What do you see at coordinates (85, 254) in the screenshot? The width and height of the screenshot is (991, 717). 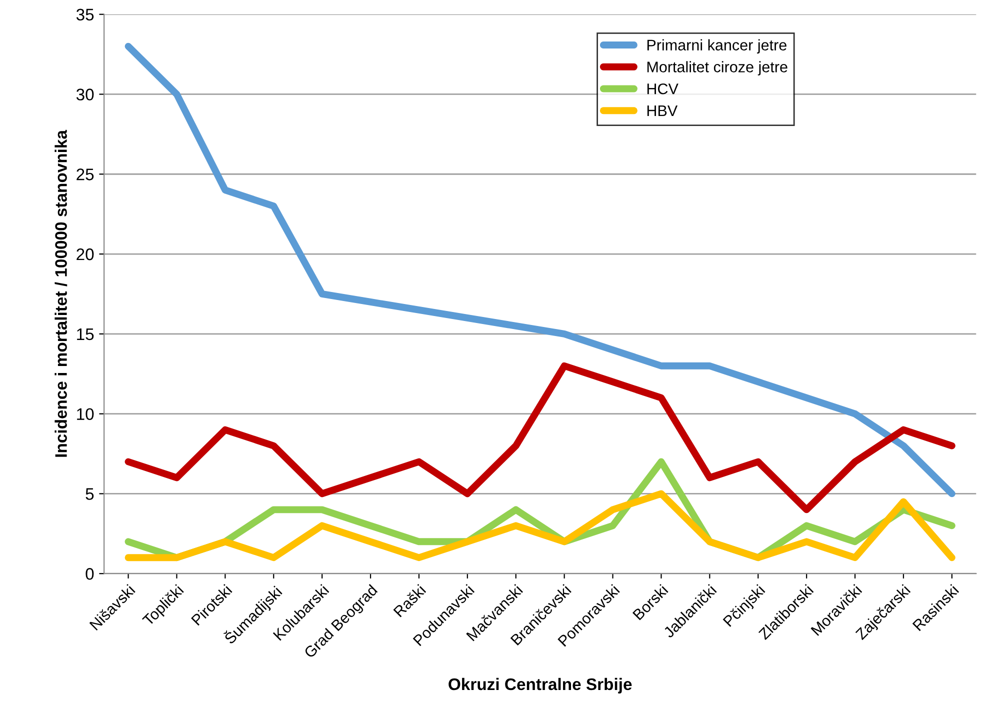 I see `y-tick-label: 20` at bounding box center [85, 254].